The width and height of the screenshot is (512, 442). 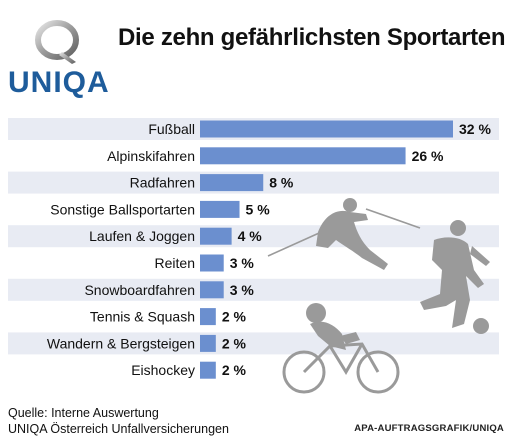 What do you see at coordinates (171, 129) in the screenshot?
I see `category-label: Fußball` at bounding box center [171, 129].